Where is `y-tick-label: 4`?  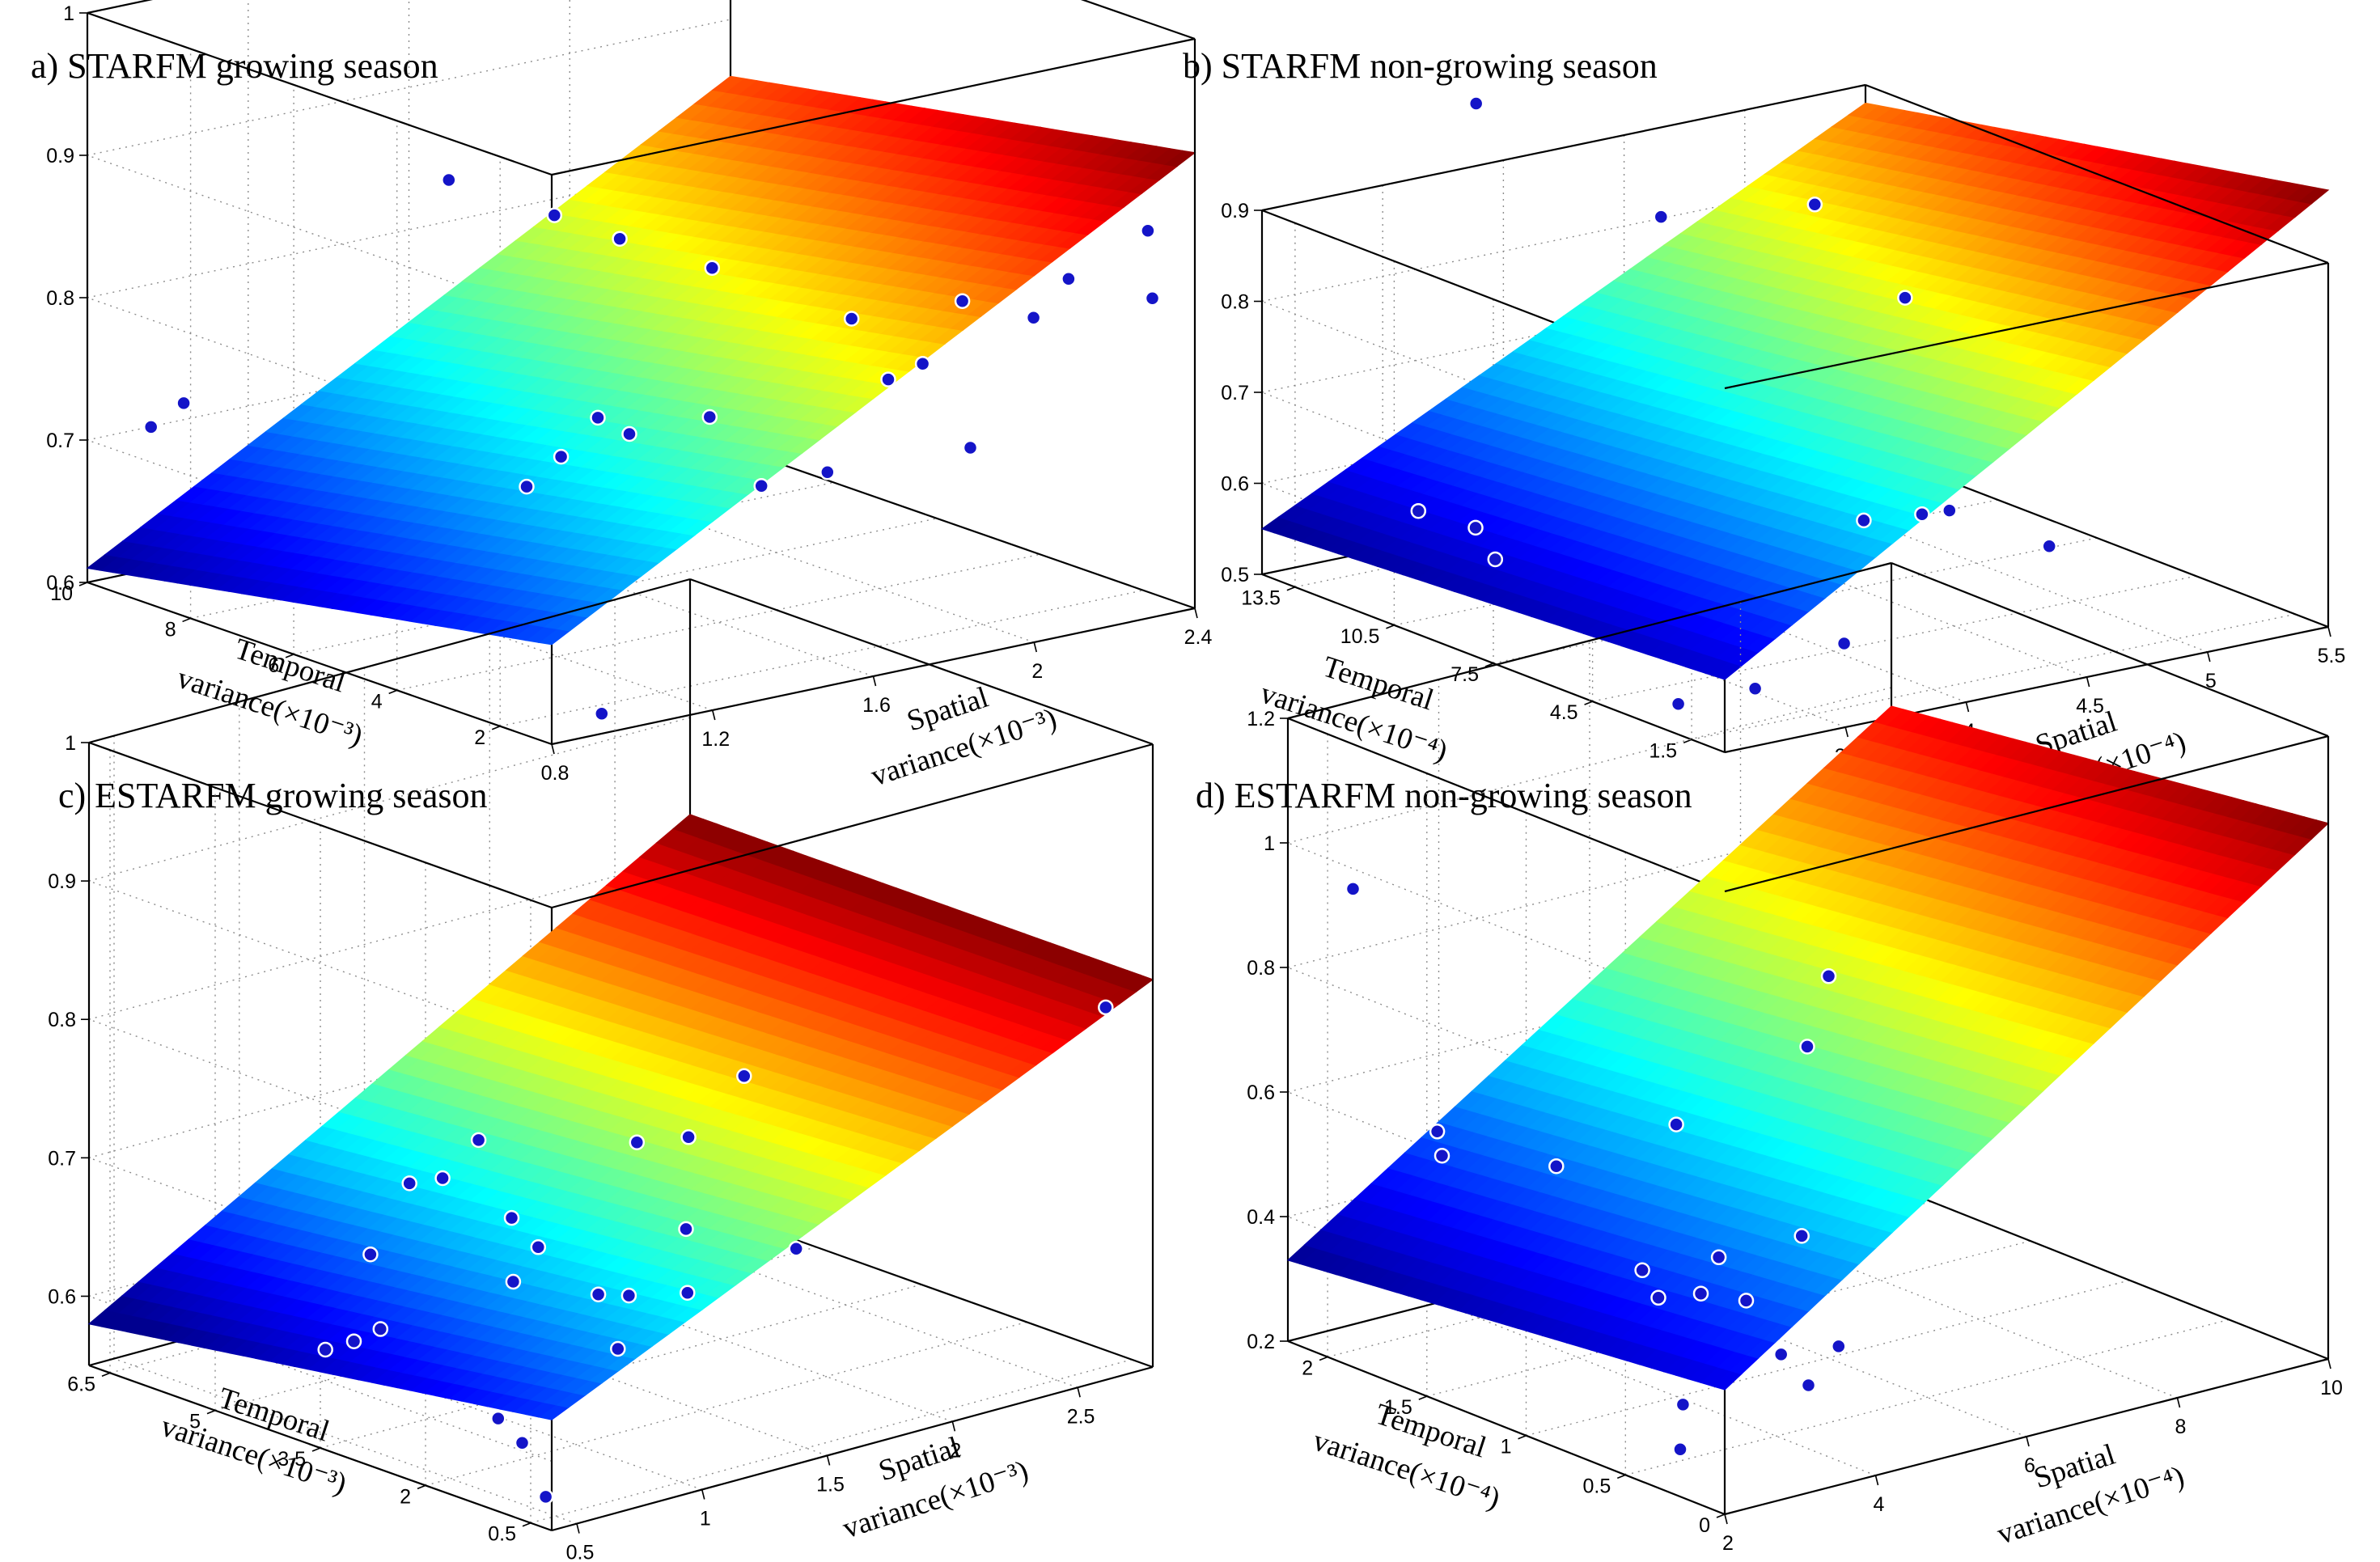
y-tick-label: 4 is located at coordinates (377, 702).